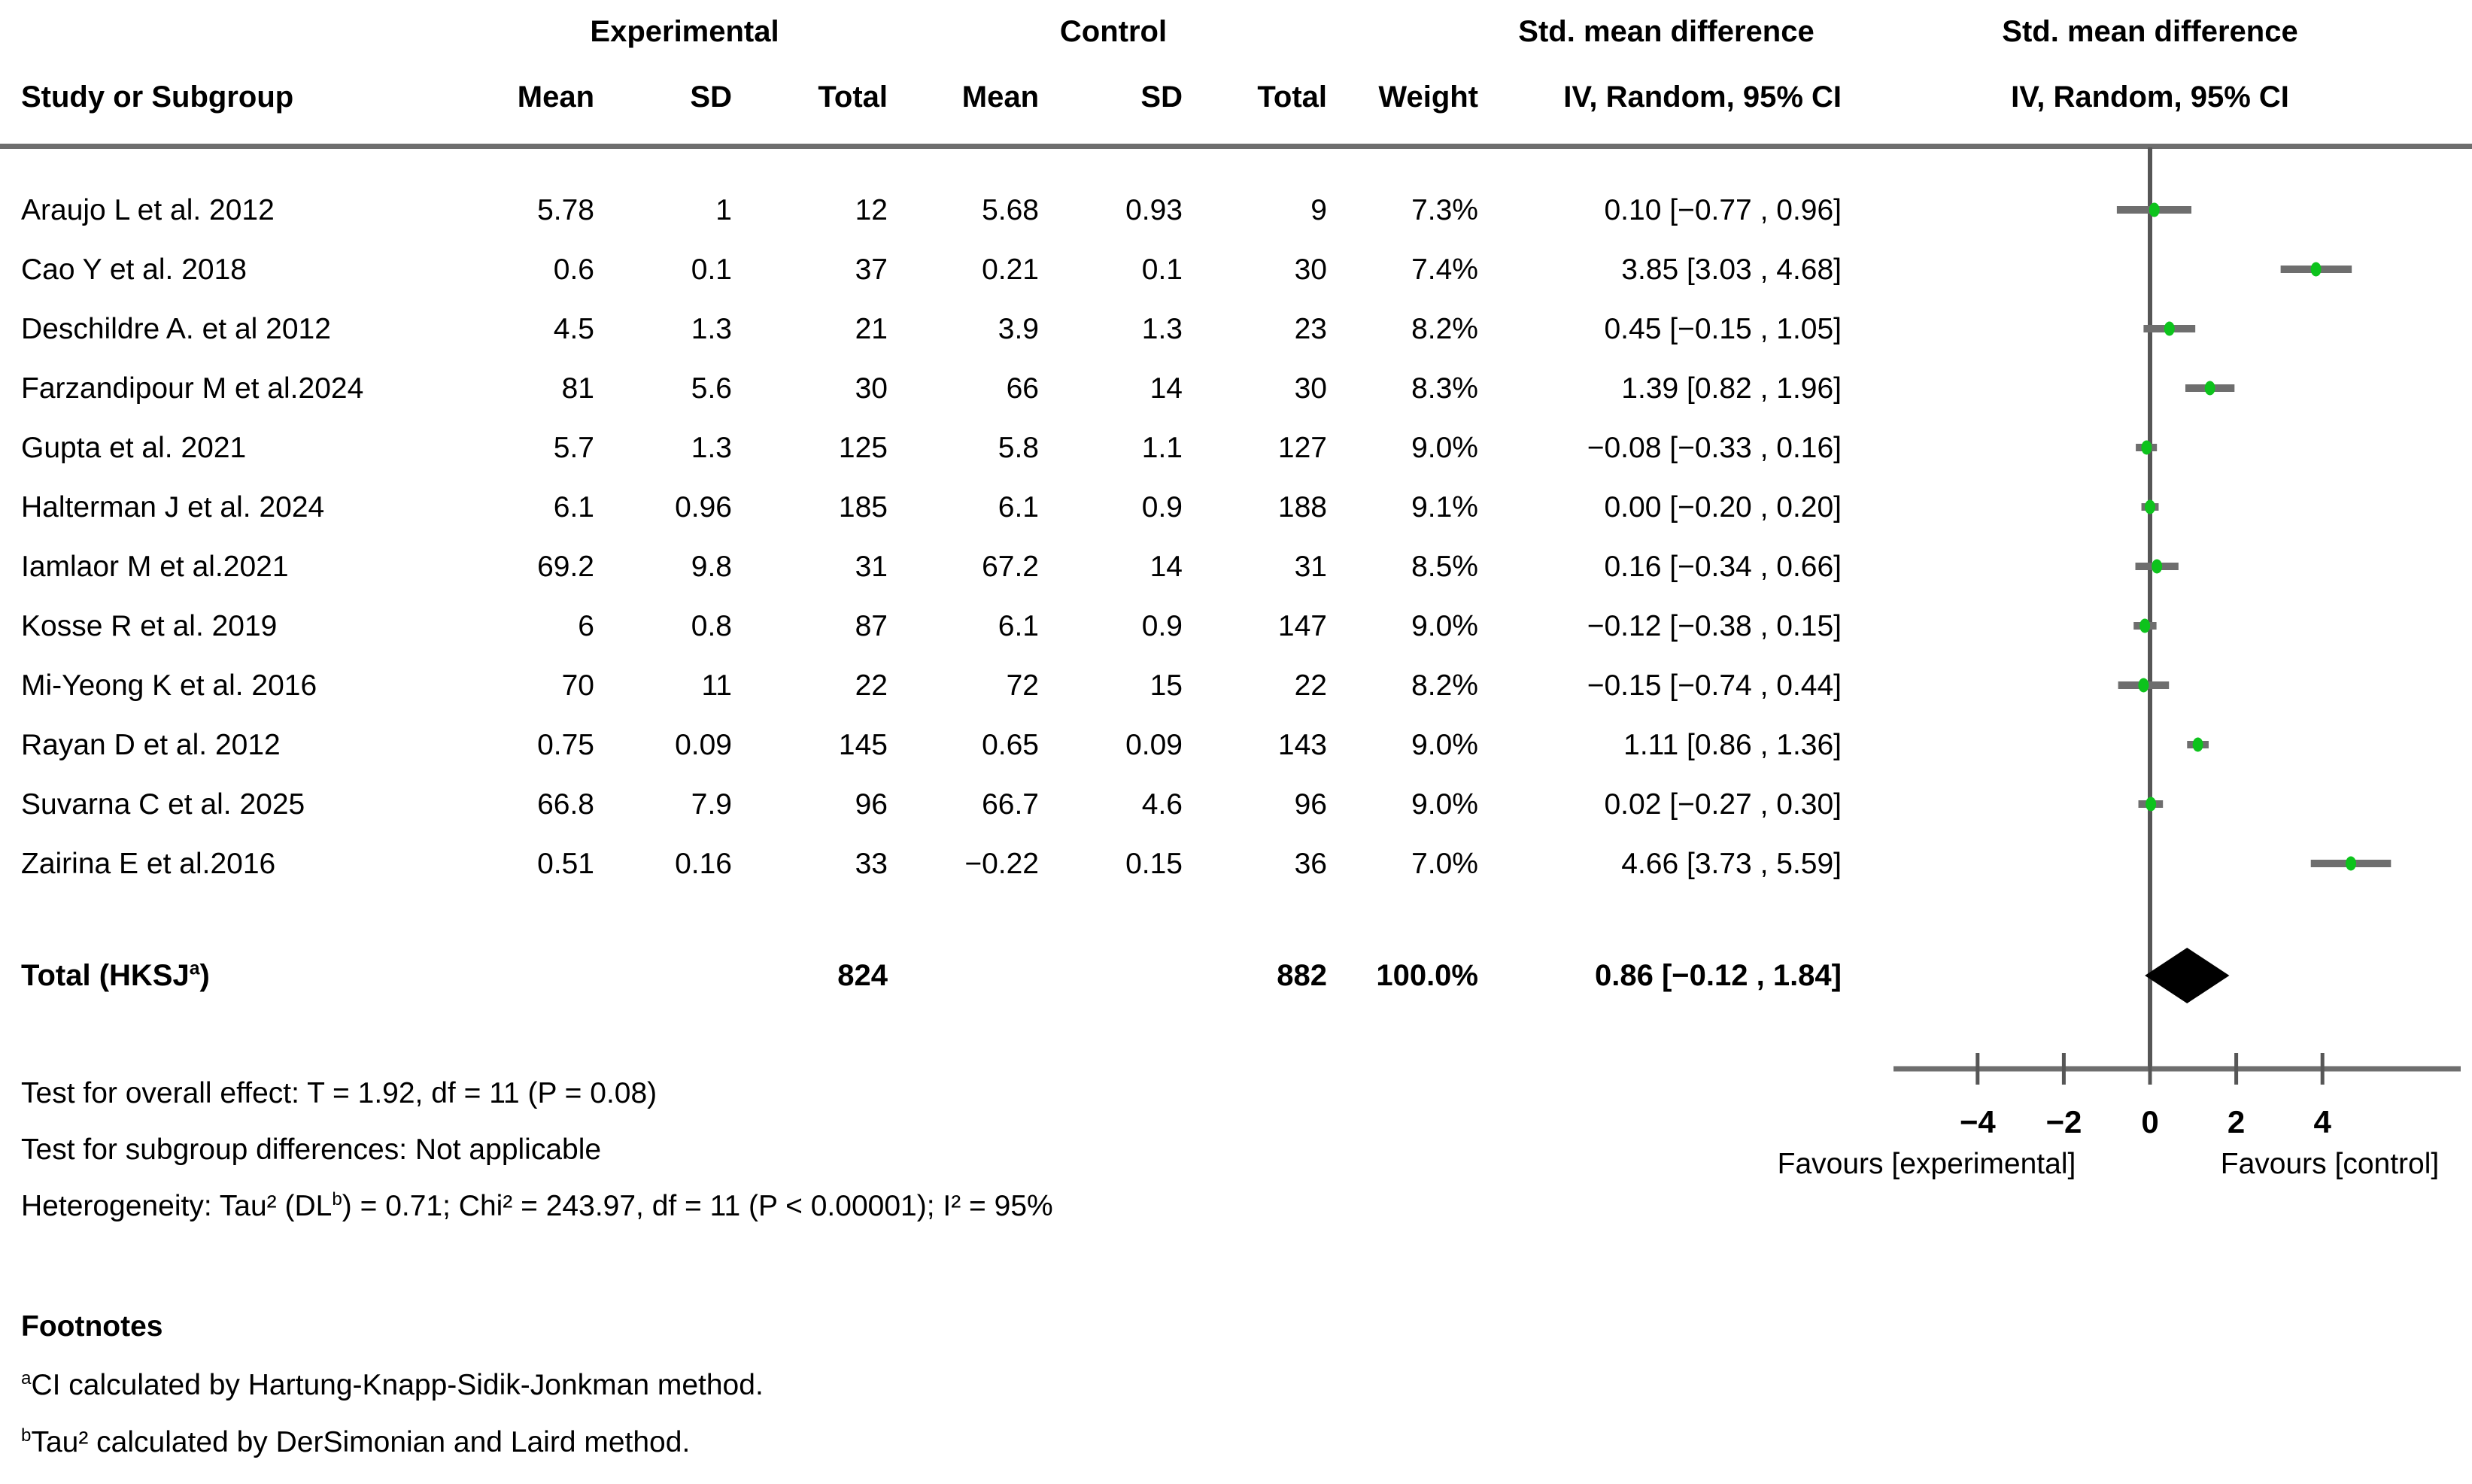 The width and height of the screenshot is (2472, 1484). Describe the element at coordinates (1154, 864) in the screenshot. I see `ctl-sd-cell: 0.15` at that location.